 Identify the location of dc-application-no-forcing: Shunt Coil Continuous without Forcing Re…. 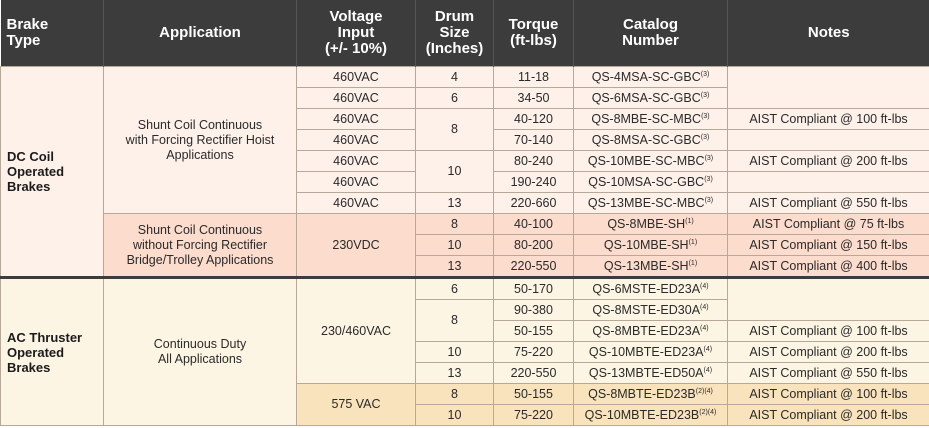
(200, 245).